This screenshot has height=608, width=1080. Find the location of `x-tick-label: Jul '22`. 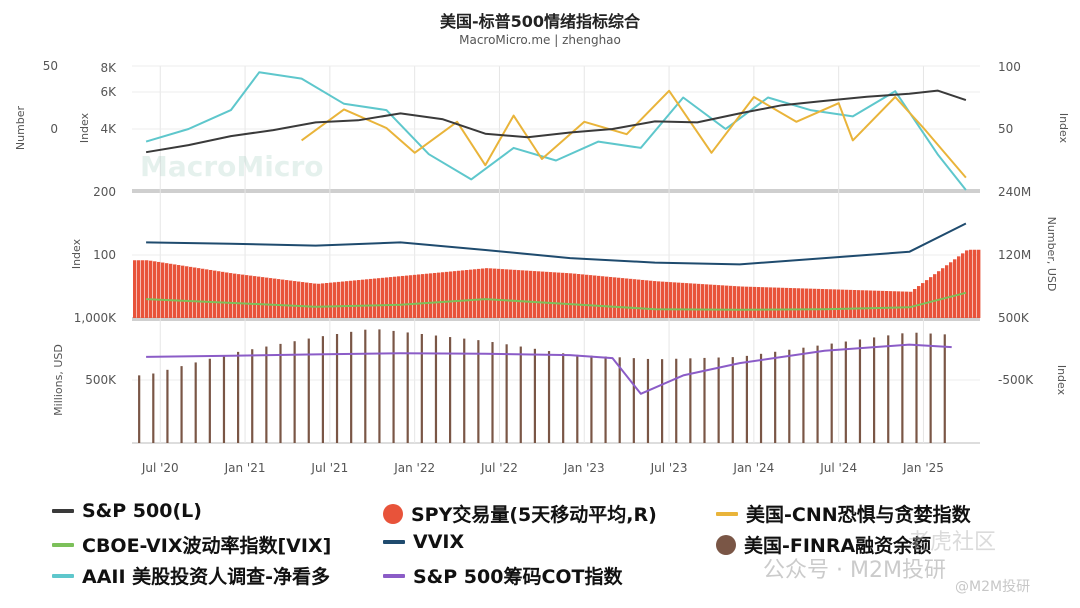

x-tick-label: Jul '22 is located at coordinates (499, 468).